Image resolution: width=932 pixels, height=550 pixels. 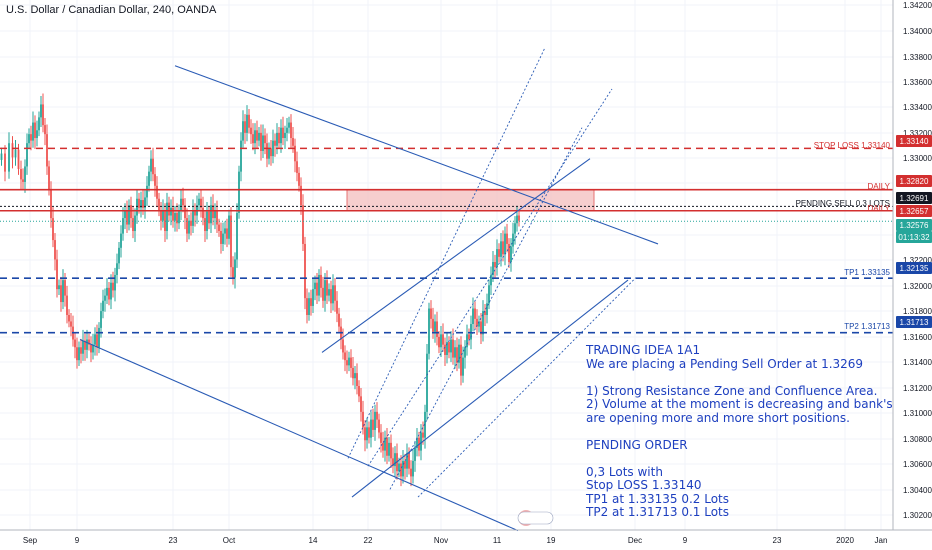 What do you see at coordinates (497, 540) in the screenshot?
I see `time-tick-label: 11` at bounding box center [497, 540].